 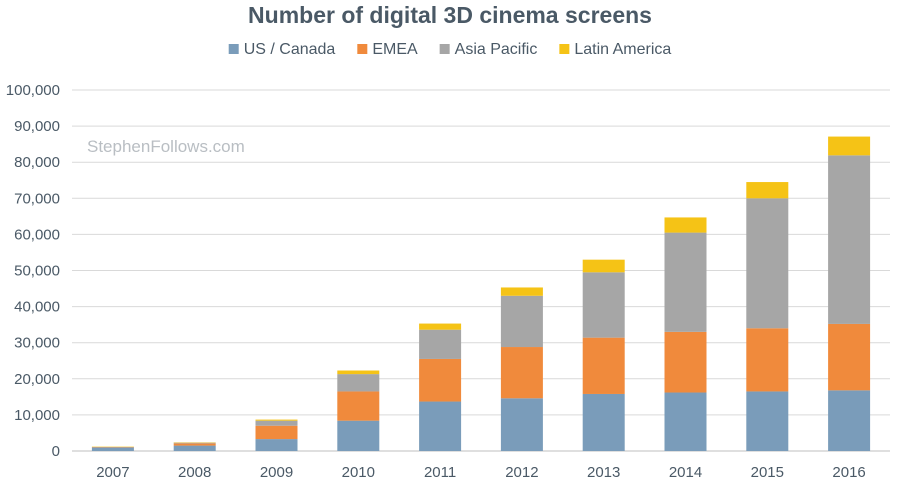 What do you see at coordinates (521, 424) in the screenshot?
I see `bar-us-canada-2012` at bounding box center [521, 424].